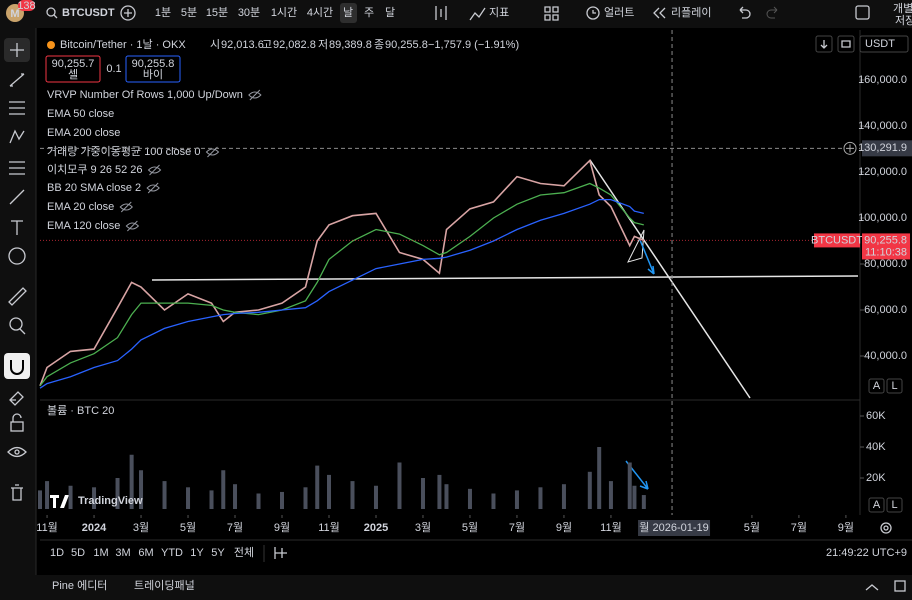 The width and height of the screenshot is (912, 600). What do you see at coordinates (95, 169) in the screenshot?
I see `indicator-label: 이치모쿠 9 26 52 26` at bounding box center [95, 169].